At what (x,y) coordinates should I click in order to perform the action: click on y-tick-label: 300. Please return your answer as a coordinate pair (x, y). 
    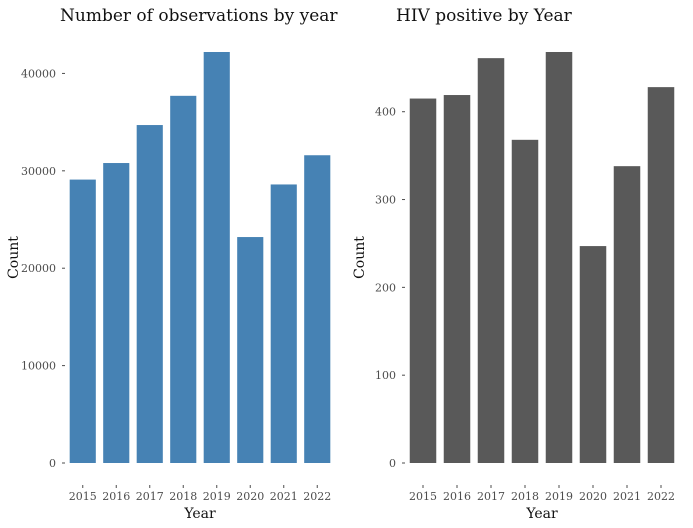
    Looking at the image, I should click on (385, 200).